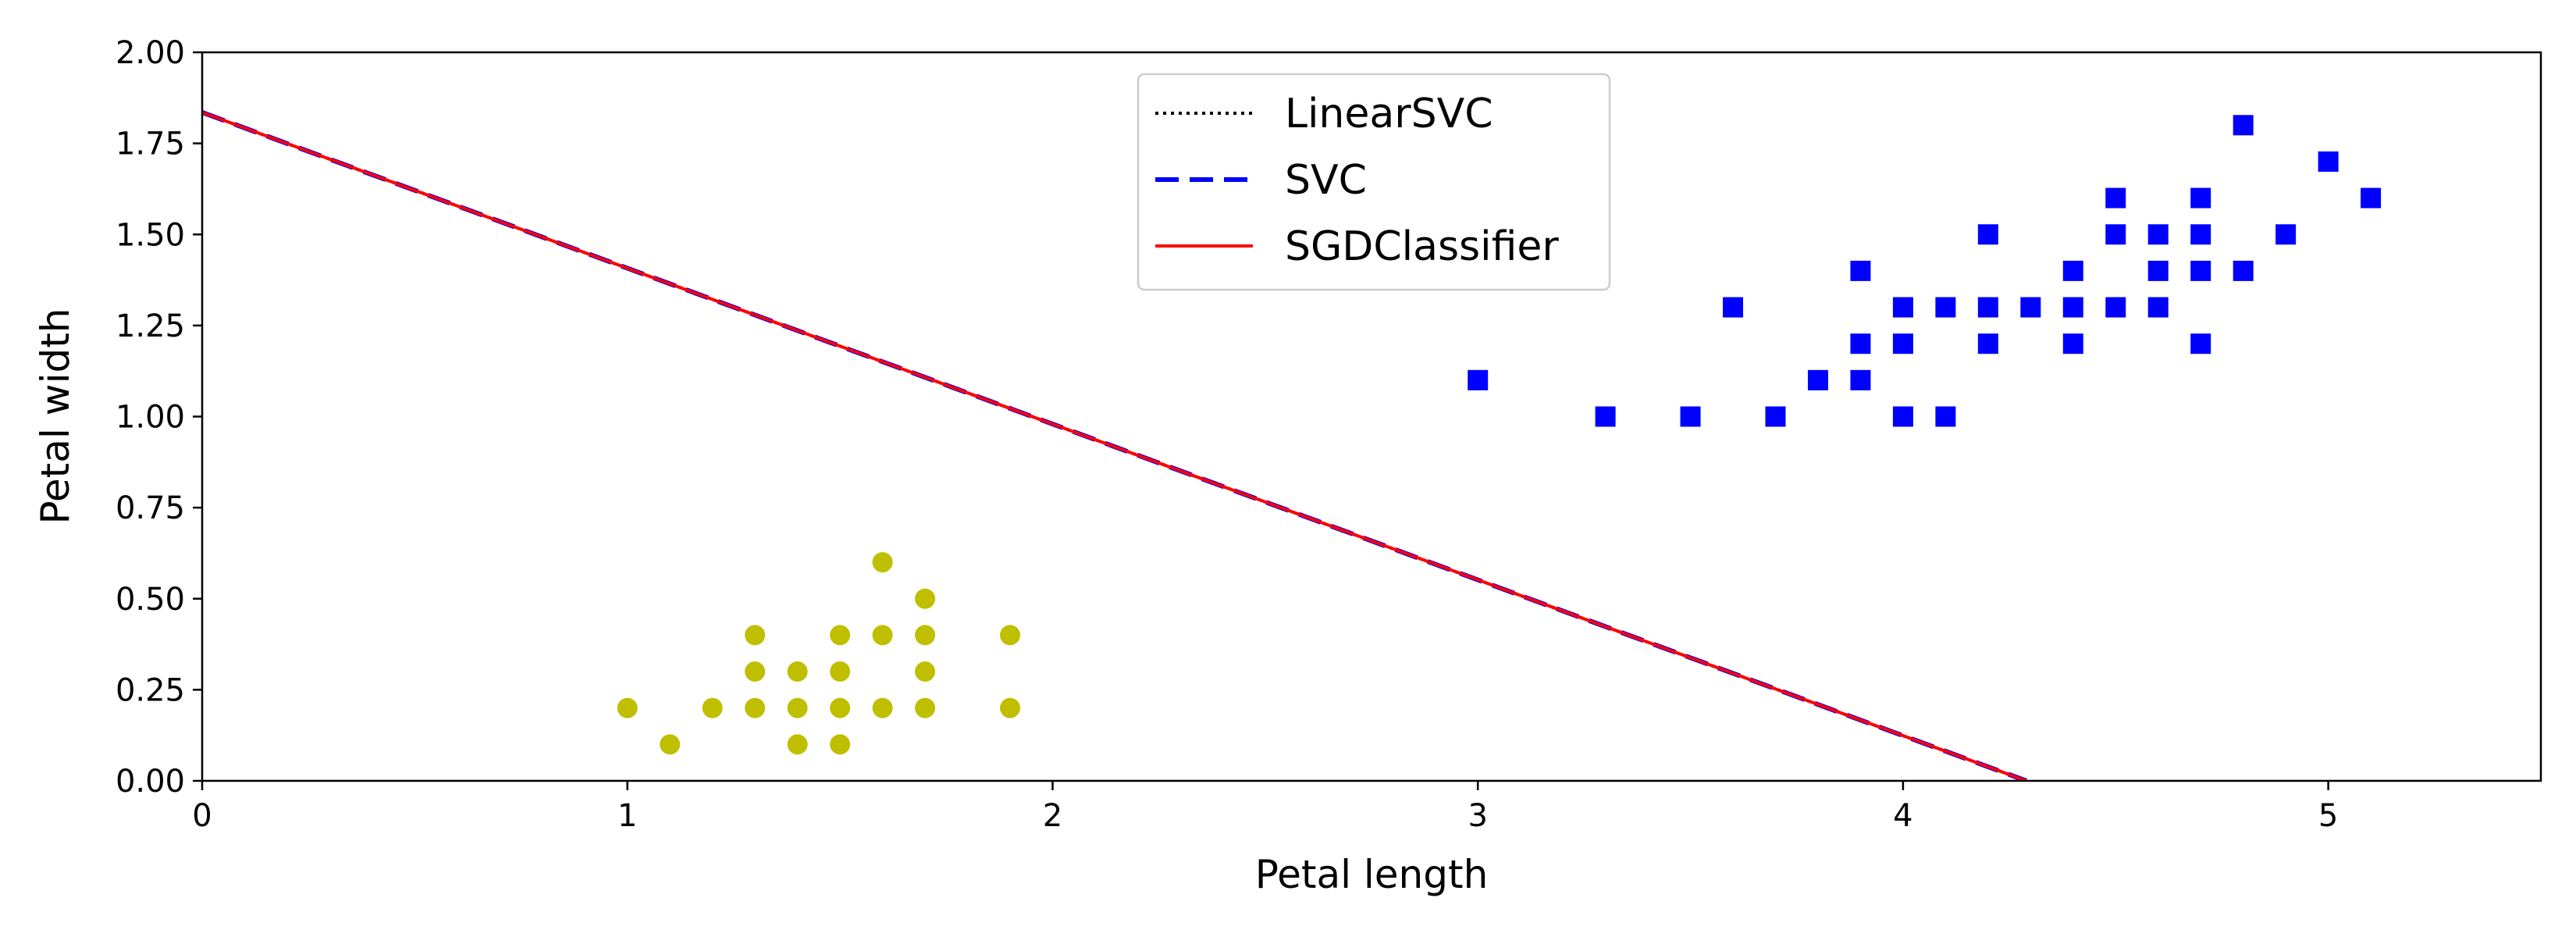  Describe the element at coordinates (150, 326) in the screenshot. I see `y-tick-label: 1.25` at that location.